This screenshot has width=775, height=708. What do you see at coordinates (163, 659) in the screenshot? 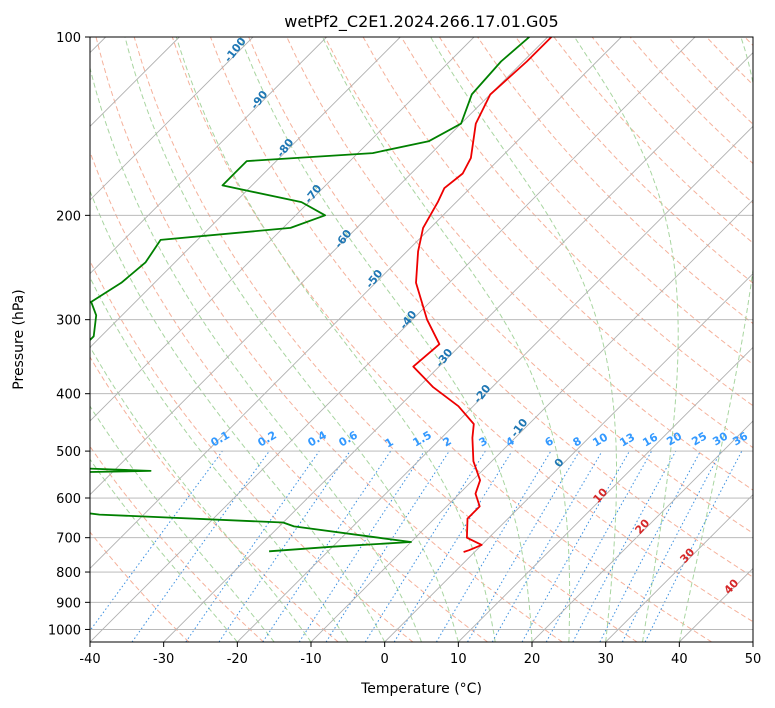
I see `x-tick-label: -30` at bounding box center [163, 659].